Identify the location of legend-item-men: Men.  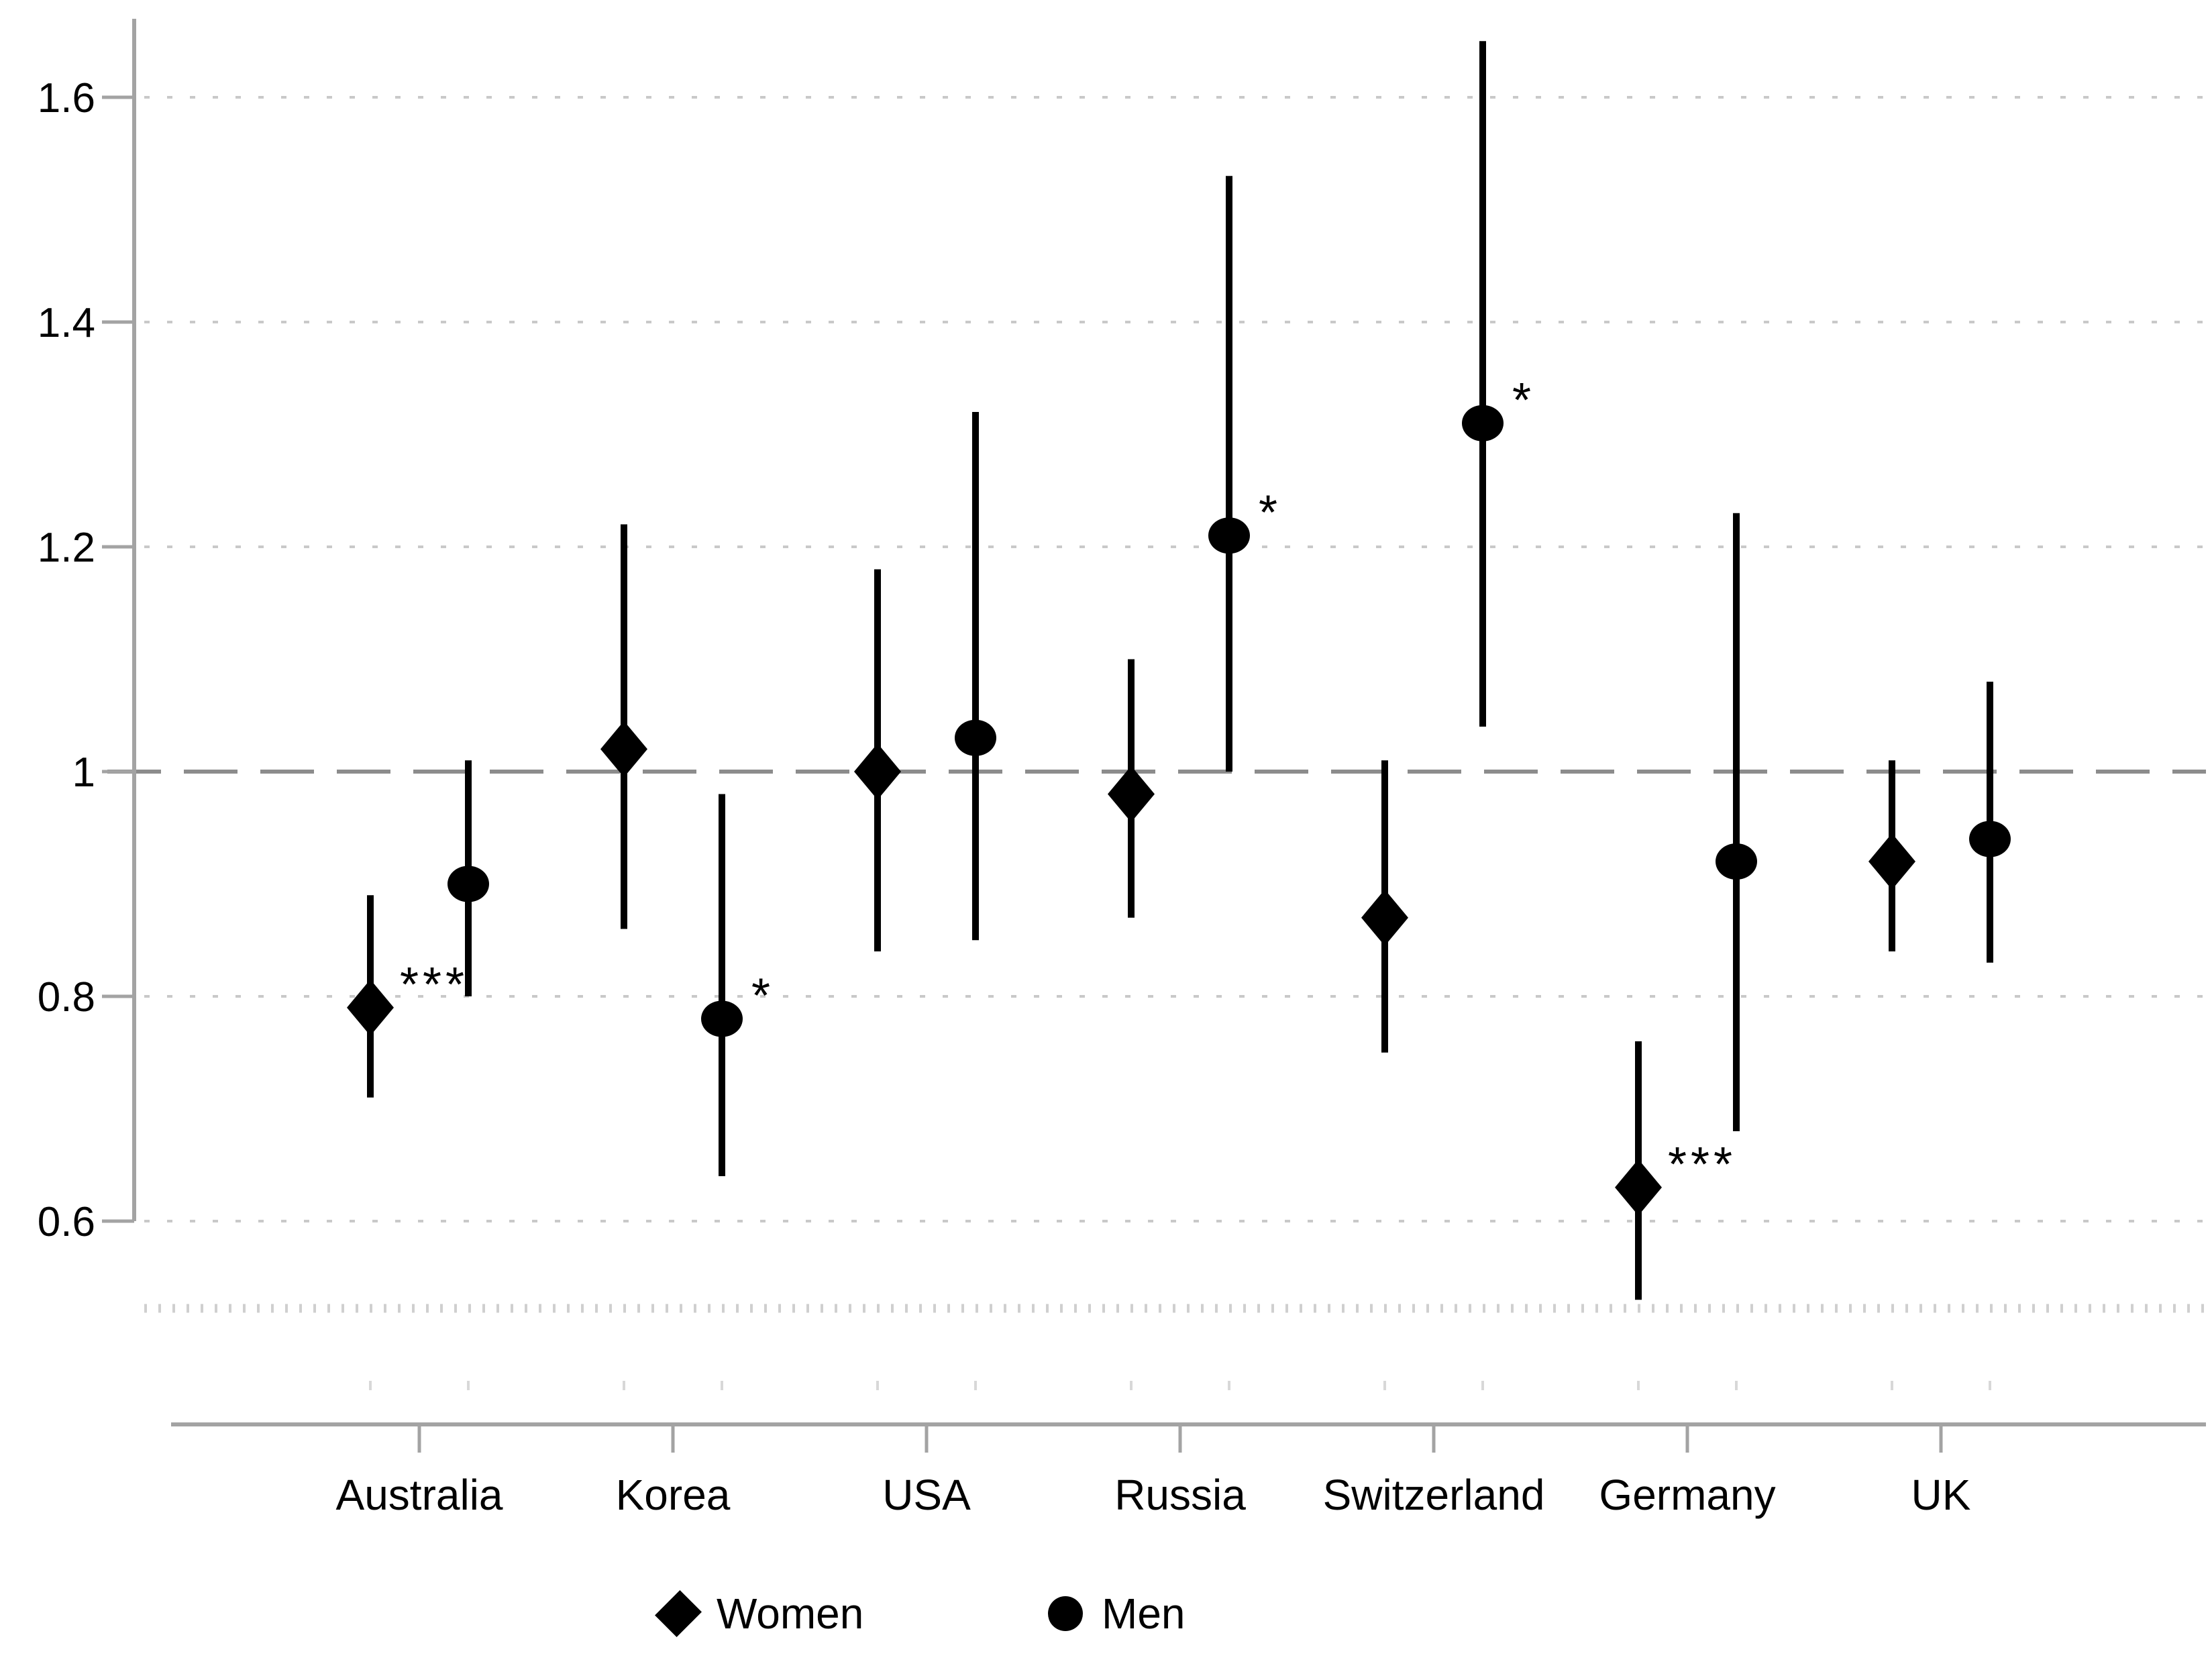
(1117, 1613).